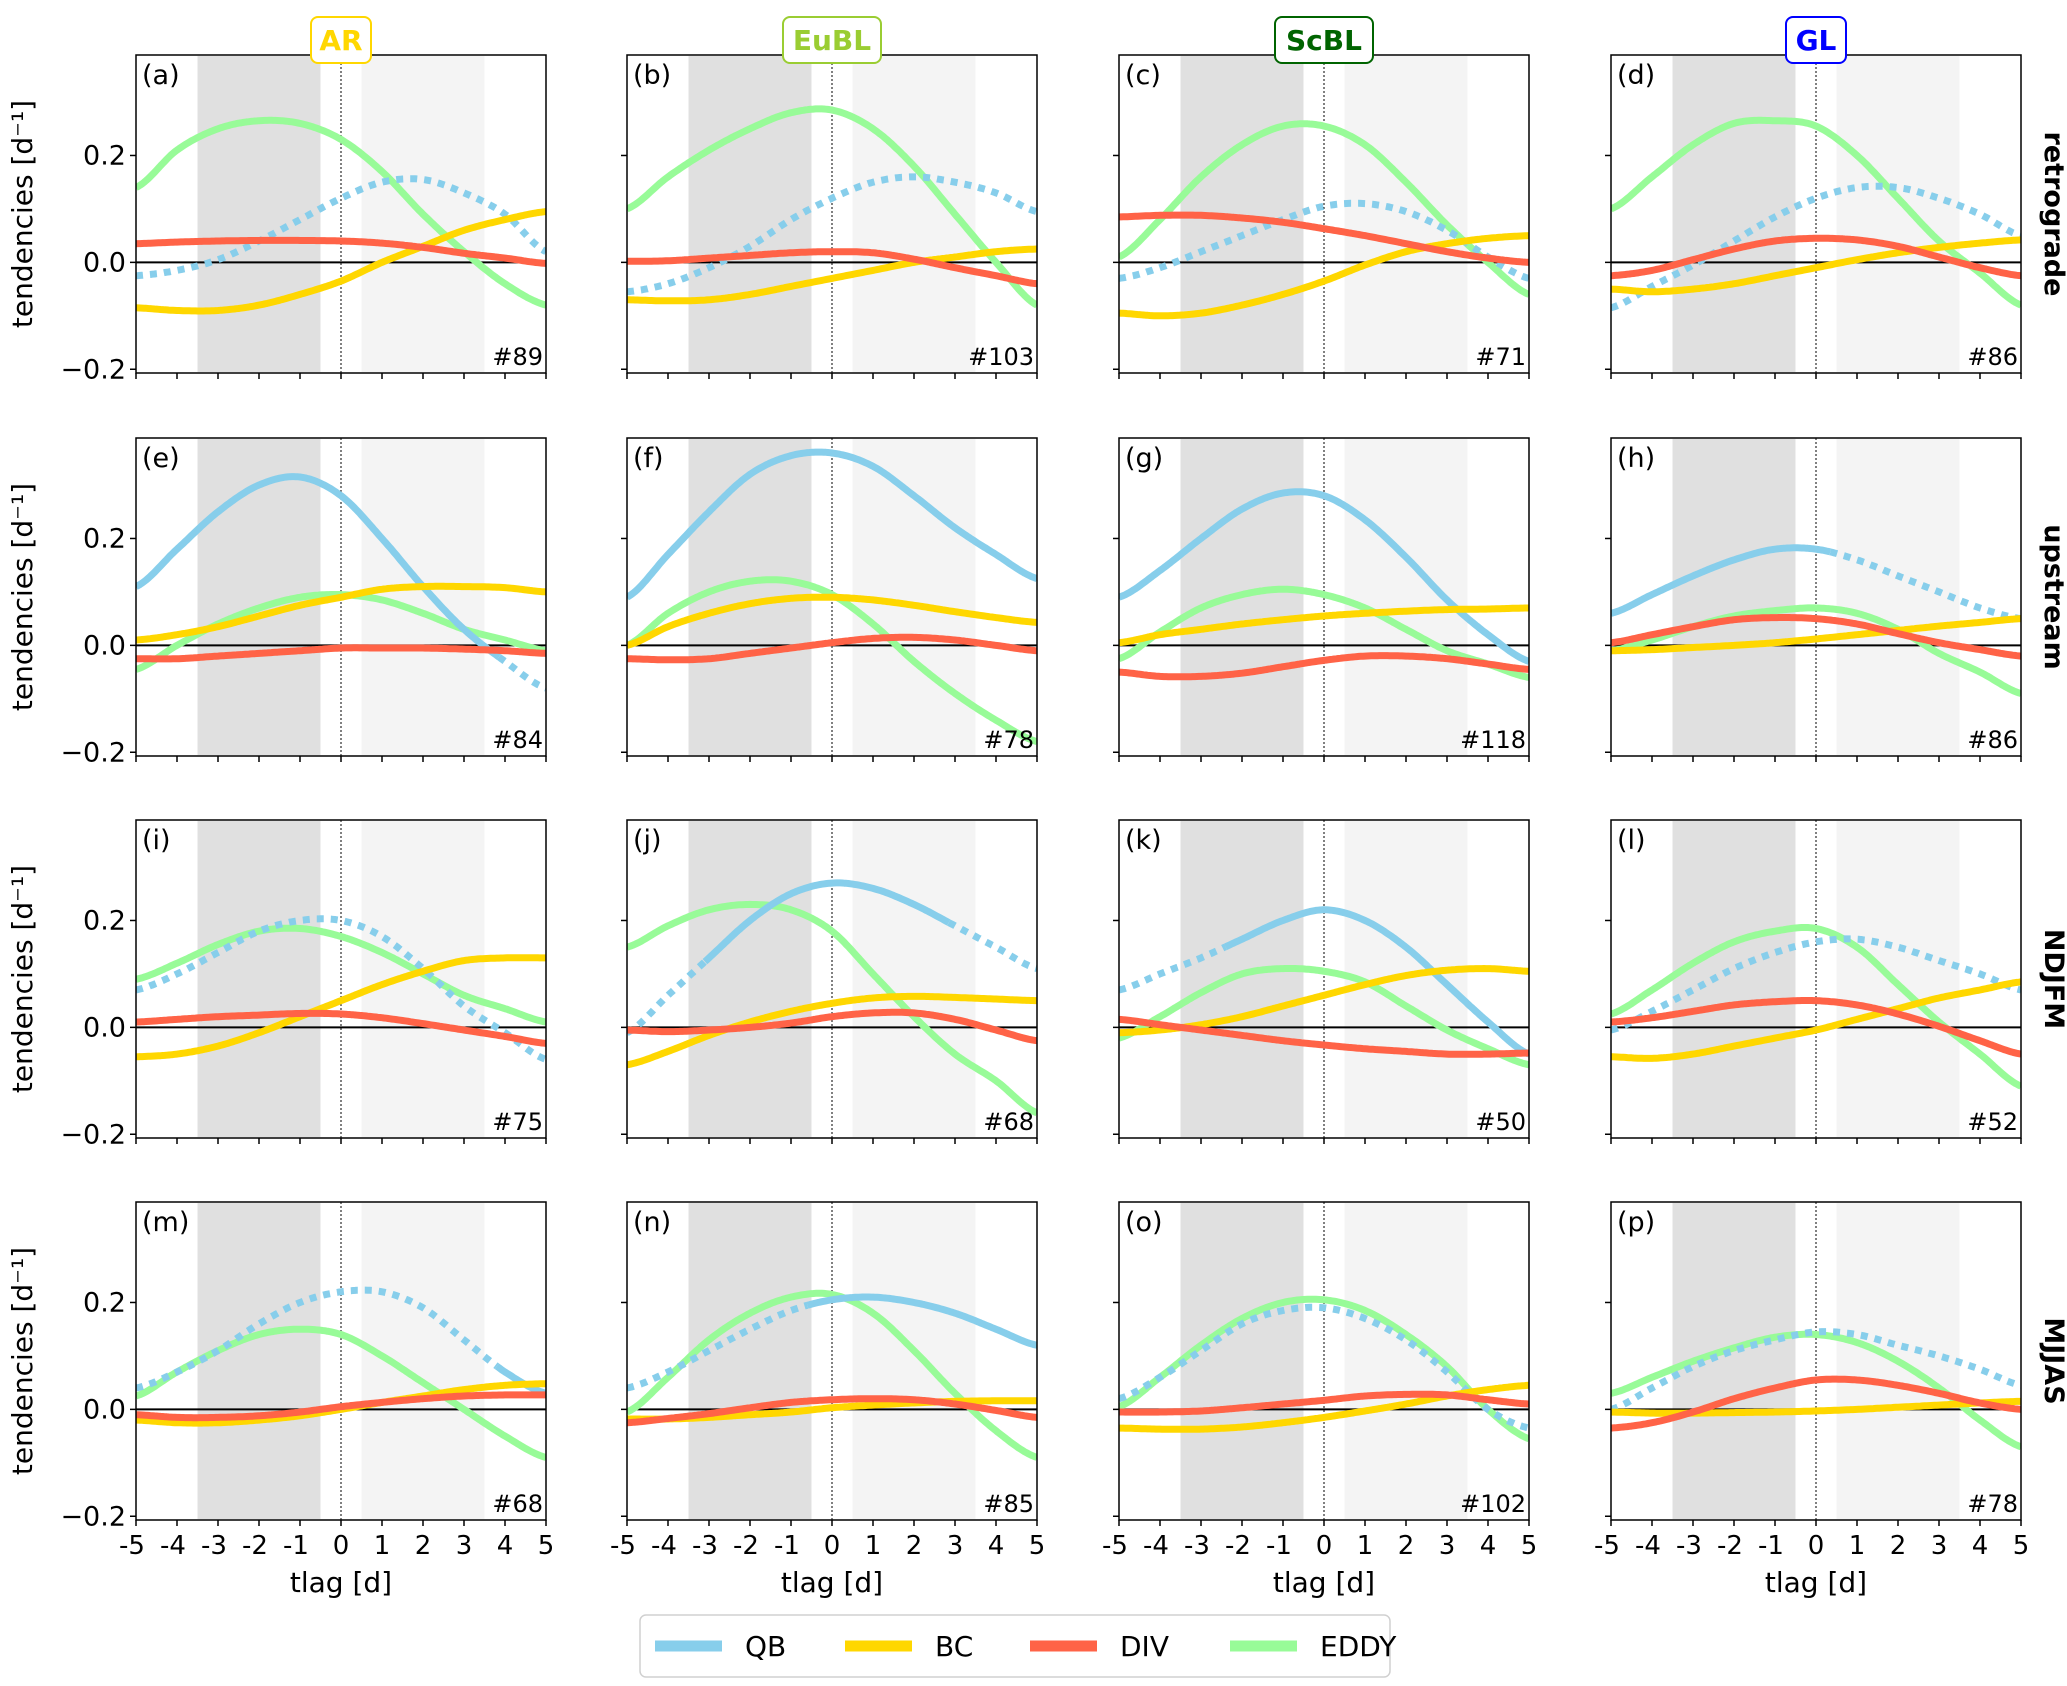 Image resolution: width=2067 pixels, height=1686 pixels. Describe the element at coordinates (1500, 357) in the screenshot. I see `event-count: #71` at that location.